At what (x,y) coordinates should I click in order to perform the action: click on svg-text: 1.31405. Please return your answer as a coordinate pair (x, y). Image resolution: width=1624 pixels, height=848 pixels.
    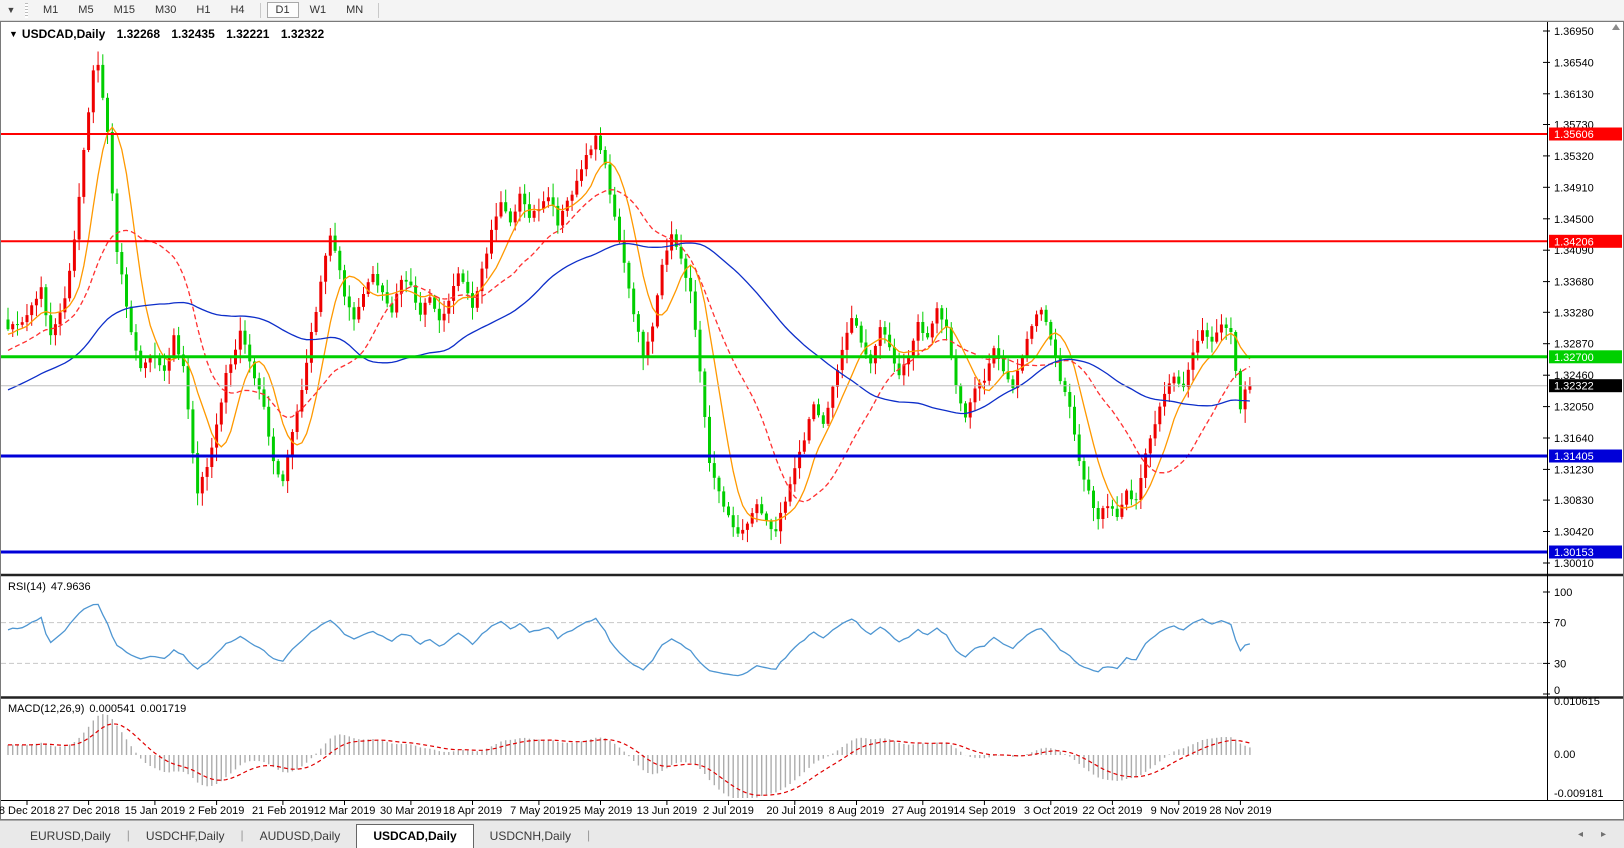
    Looking at the image, I should click on (1574, 457).